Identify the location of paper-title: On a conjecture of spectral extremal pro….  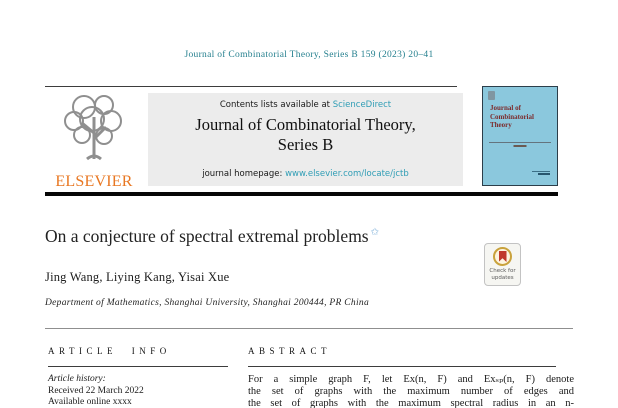
(212, 236).